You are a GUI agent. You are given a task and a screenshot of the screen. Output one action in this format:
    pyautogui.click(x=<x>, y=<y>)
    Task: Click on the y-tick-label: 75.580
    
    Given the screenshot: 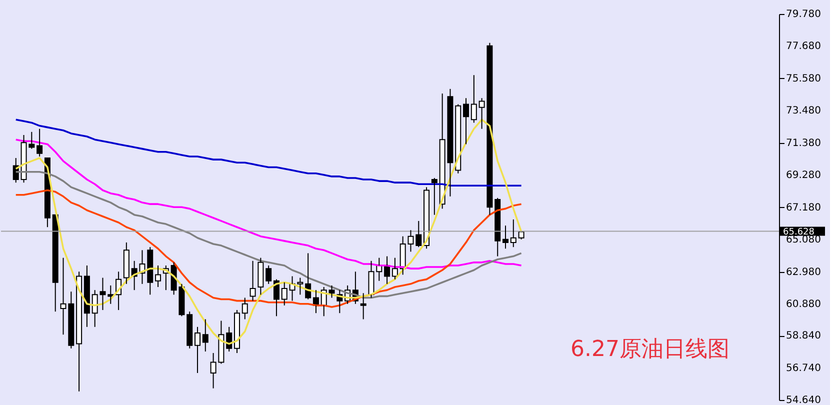 What is the action you would take?
    pyautogui.click(x=803, y=78)
    